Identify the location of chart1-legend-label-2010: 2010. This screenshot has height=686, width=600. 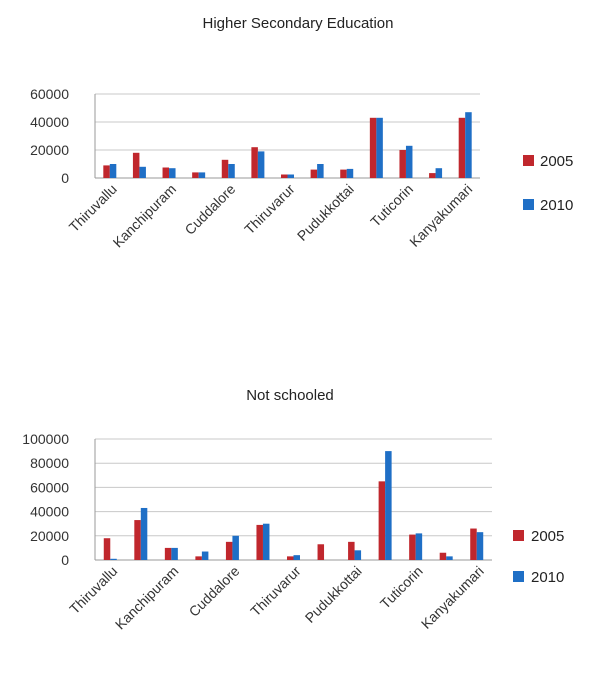
(556, 205).